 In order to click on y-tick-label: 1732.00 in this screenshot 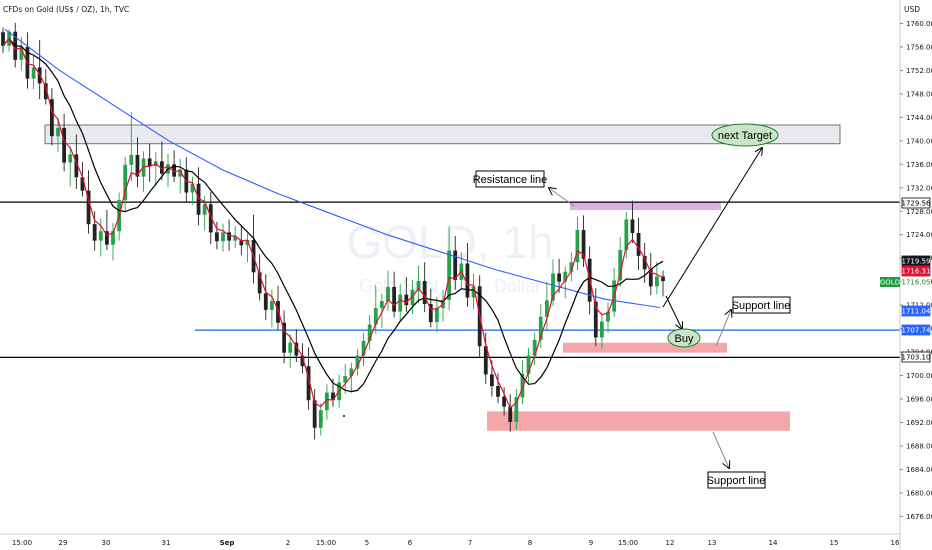, I will do `click(919, 188)`.